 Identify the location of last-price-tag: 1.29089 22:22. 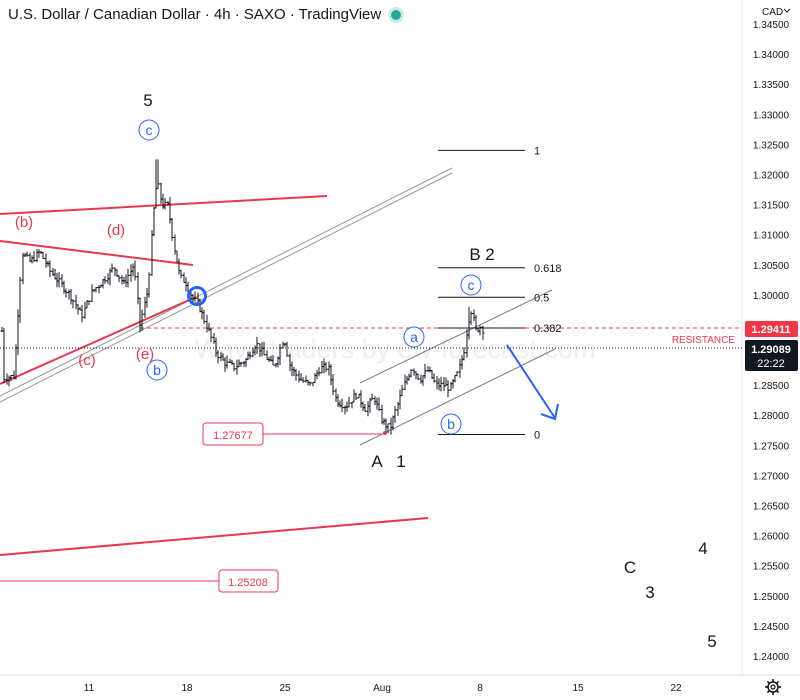
(771, 355).